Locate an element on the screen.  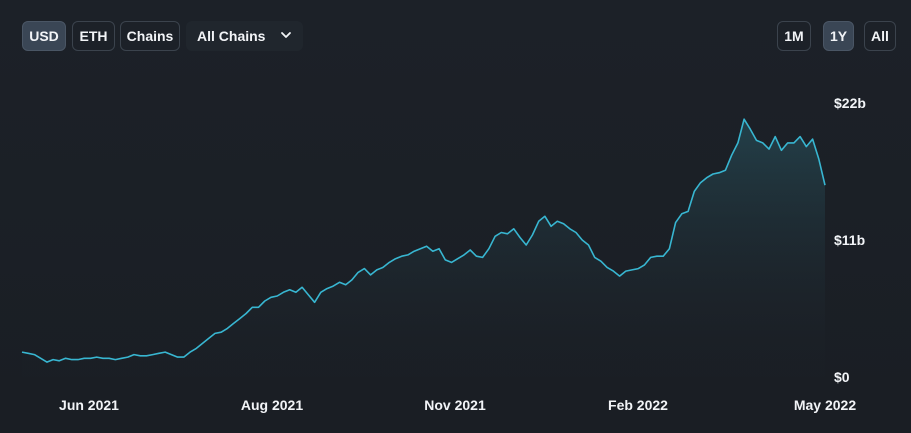
x-tick-label: Jun 2021 is located at coordinates (89, 405).